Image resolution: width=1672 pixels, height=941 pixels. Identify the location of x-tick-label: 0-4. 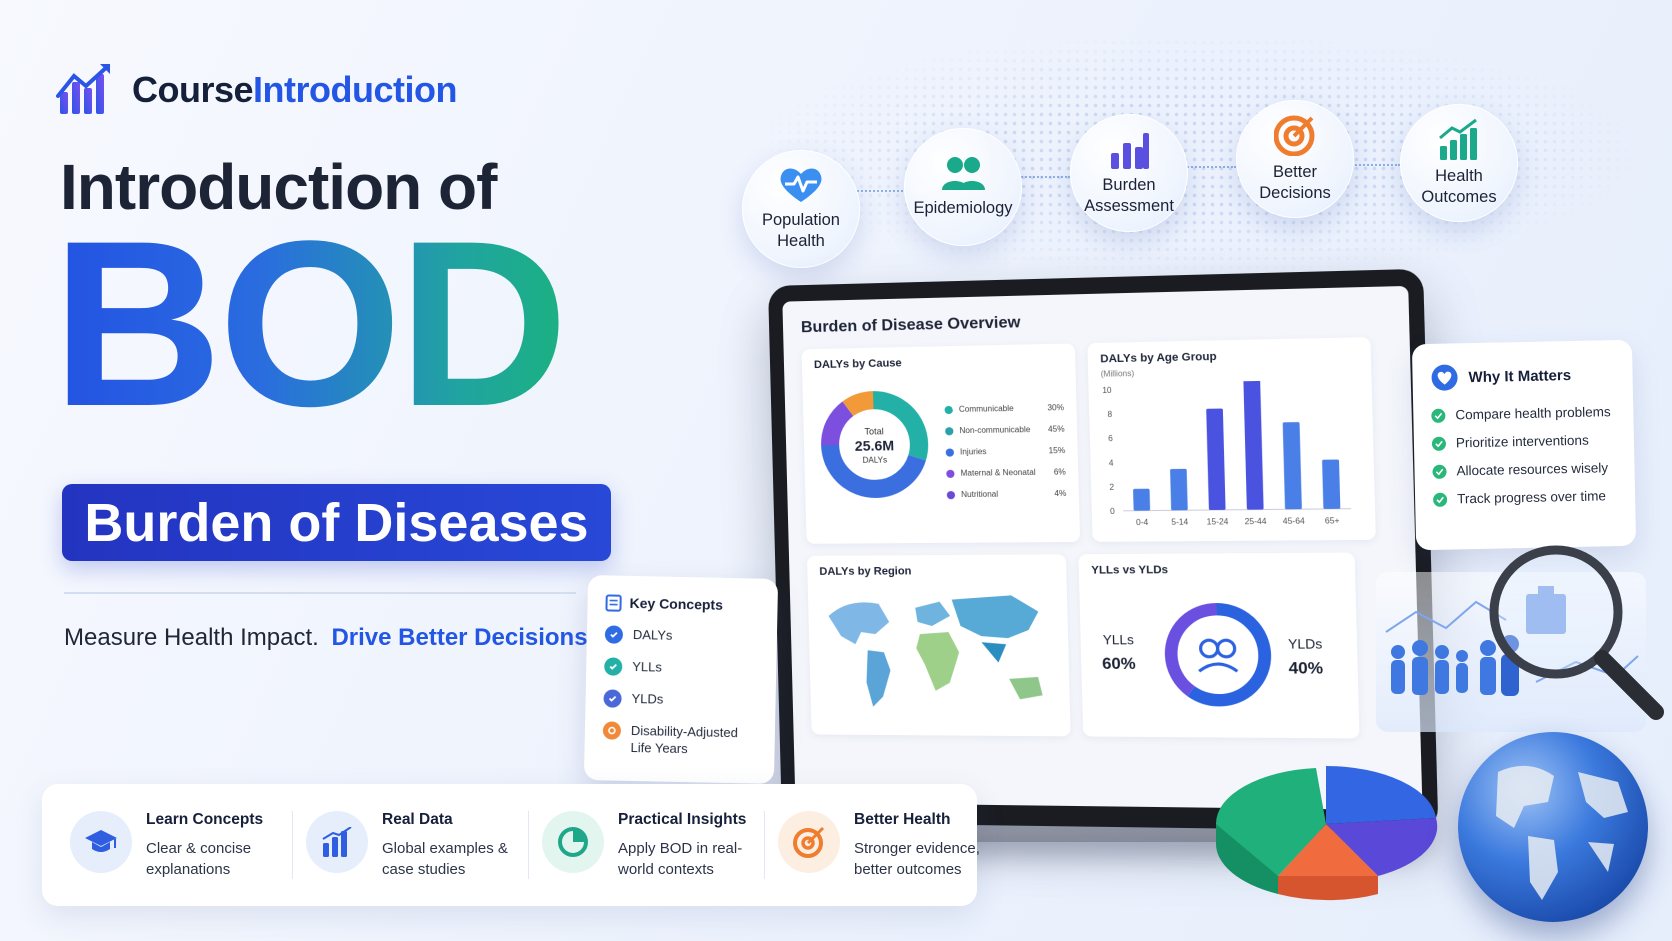
(1142, 522).